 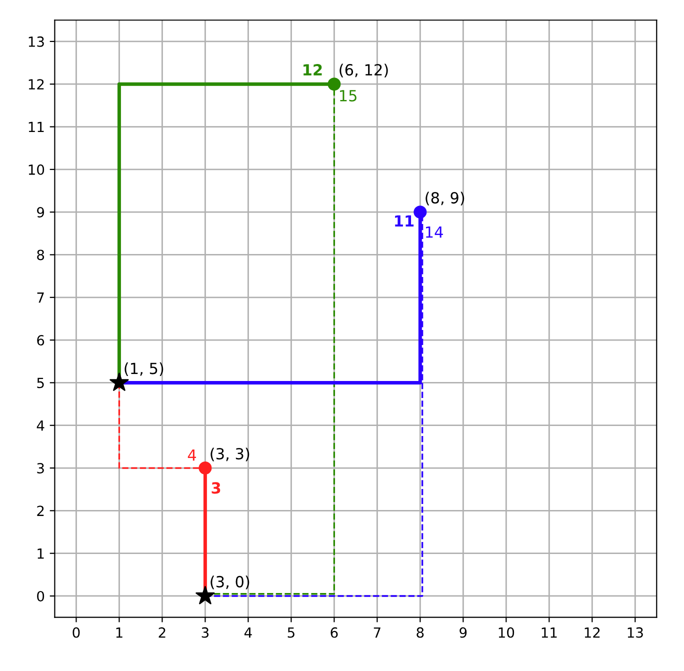 I want to click on y-tick-label: 9, so click(x=40, y=212).